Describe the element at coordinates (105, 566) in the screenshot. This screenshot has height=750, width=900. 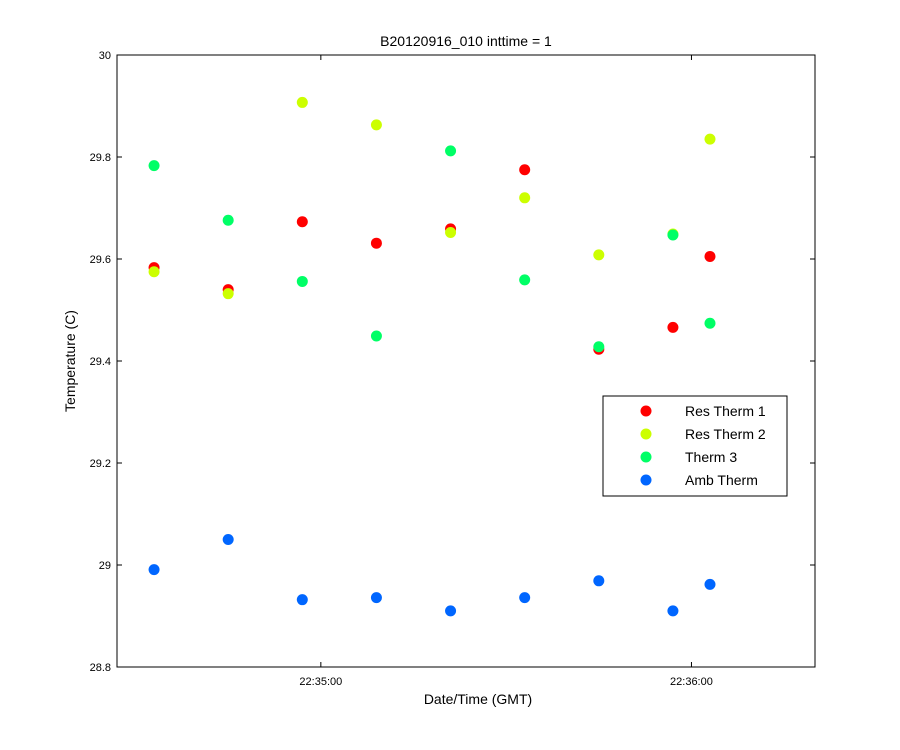
I see `y-tick-label: 29` at that location.